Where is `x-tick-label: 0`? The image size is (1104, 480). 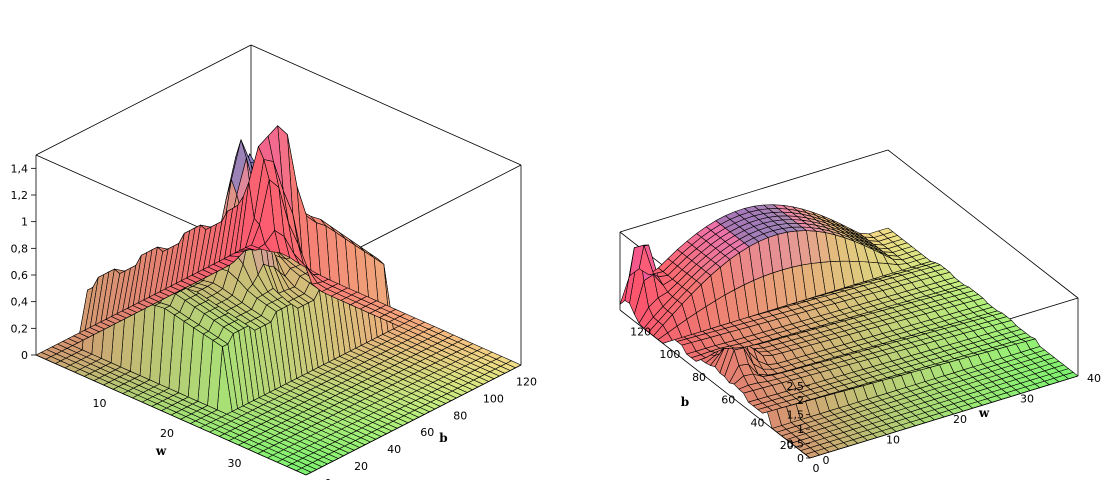
x-tick-label: 0 is located at coordinates (826, 460).